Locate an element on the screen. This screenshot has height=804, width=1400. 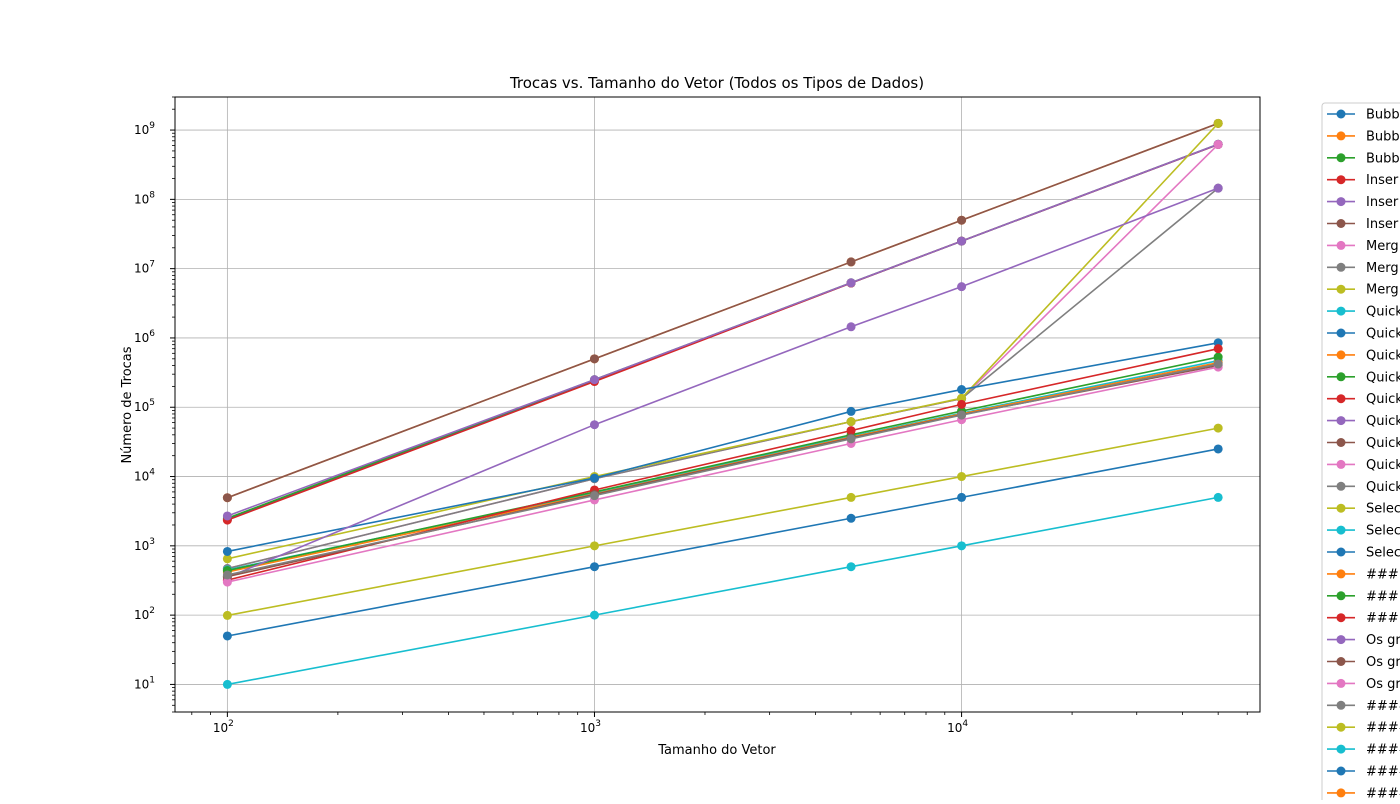
legend-item: Selec is located at coordinates (1363, 509).